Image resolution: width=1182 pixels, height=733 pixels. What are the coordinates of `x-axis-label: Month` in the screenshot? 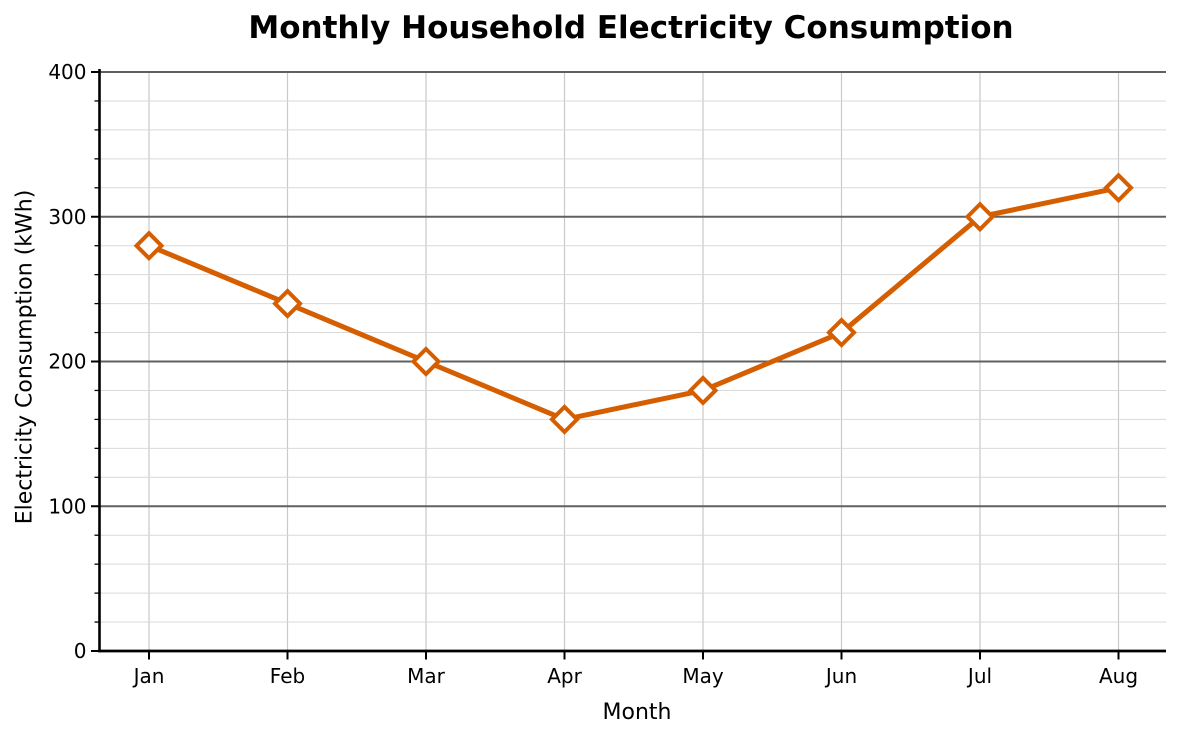 It's located at (637, 712).